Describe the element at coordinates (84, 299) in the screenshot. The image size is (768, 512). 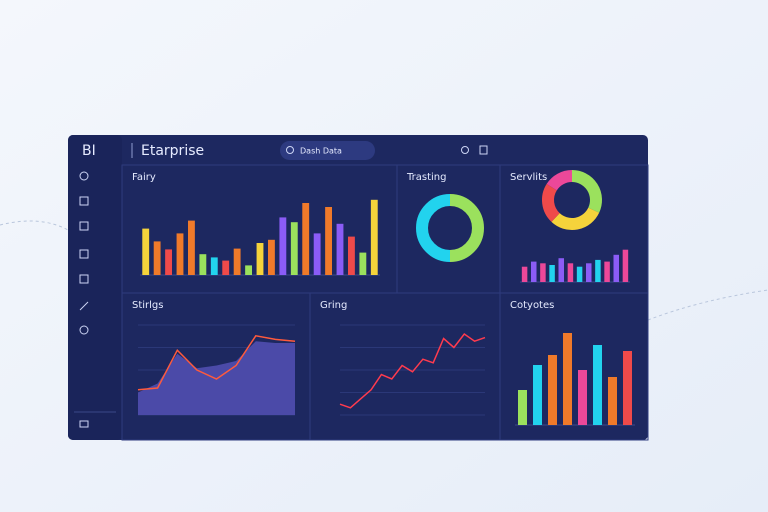
I see `nav-icons` at that location.